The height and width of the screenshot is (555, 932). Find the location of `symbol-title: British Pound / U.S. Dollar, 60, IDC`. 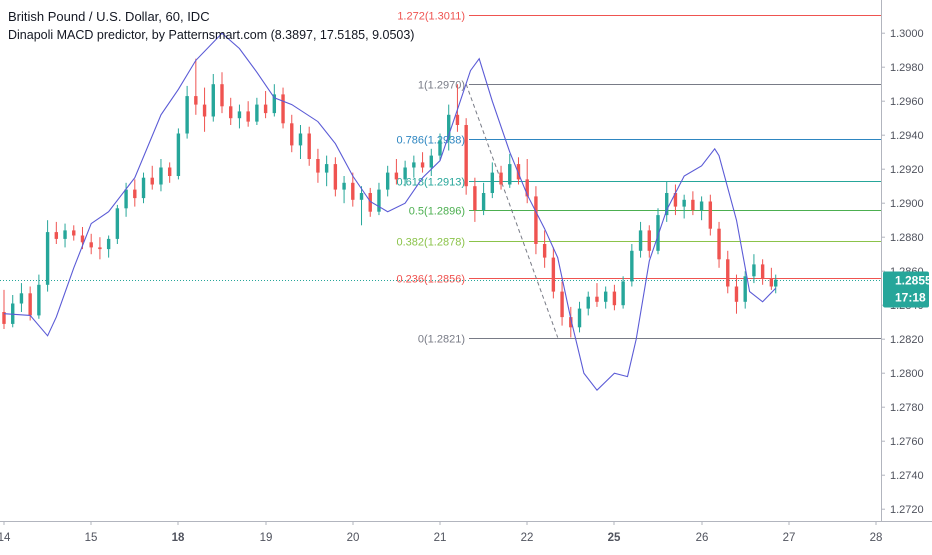

symbol-title: British Pound / U.S. Dollar, 60, IDC is located at coordinates (109, 16).